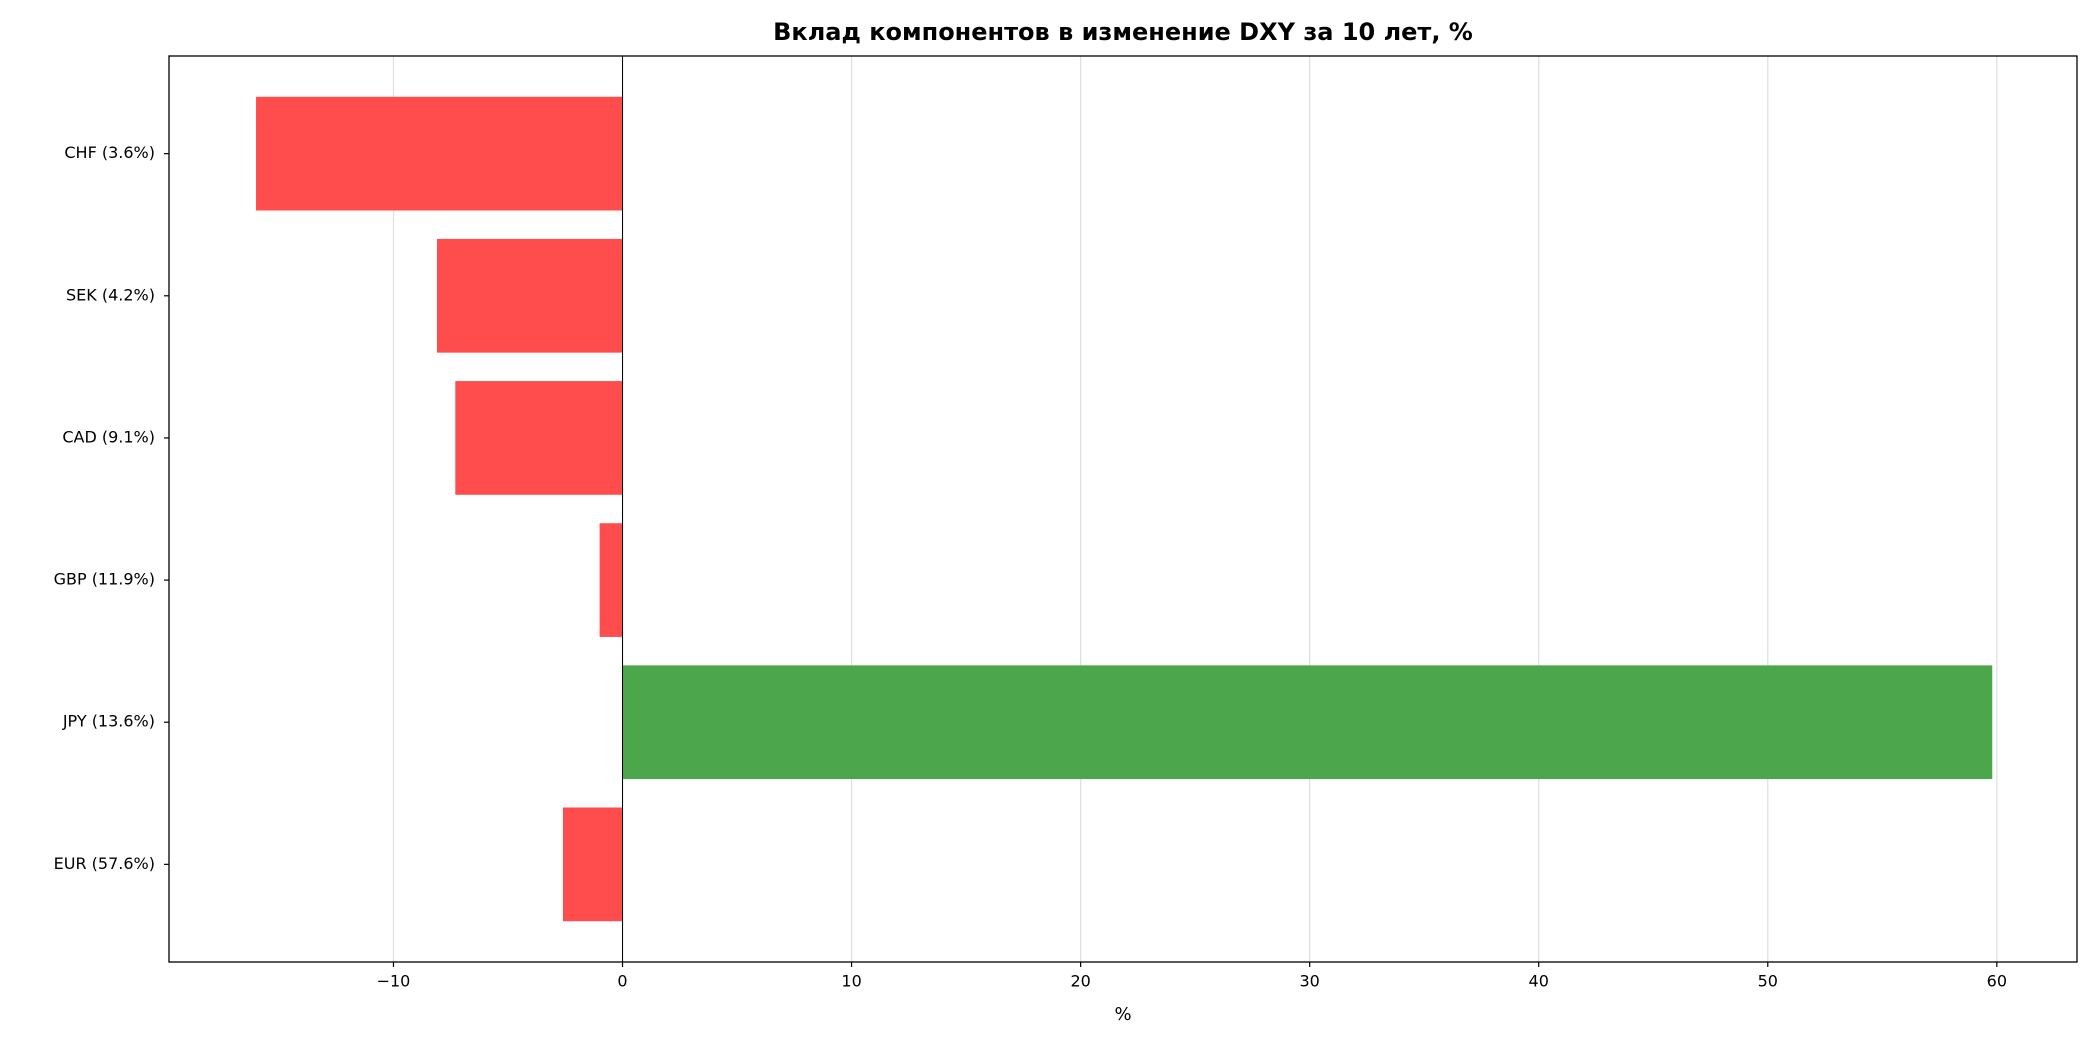  What do you see at coordinates (108, 436) in the screenshot?
I see `y-tick-label: CAD (9.1%)` at bounding box center [108, 436].